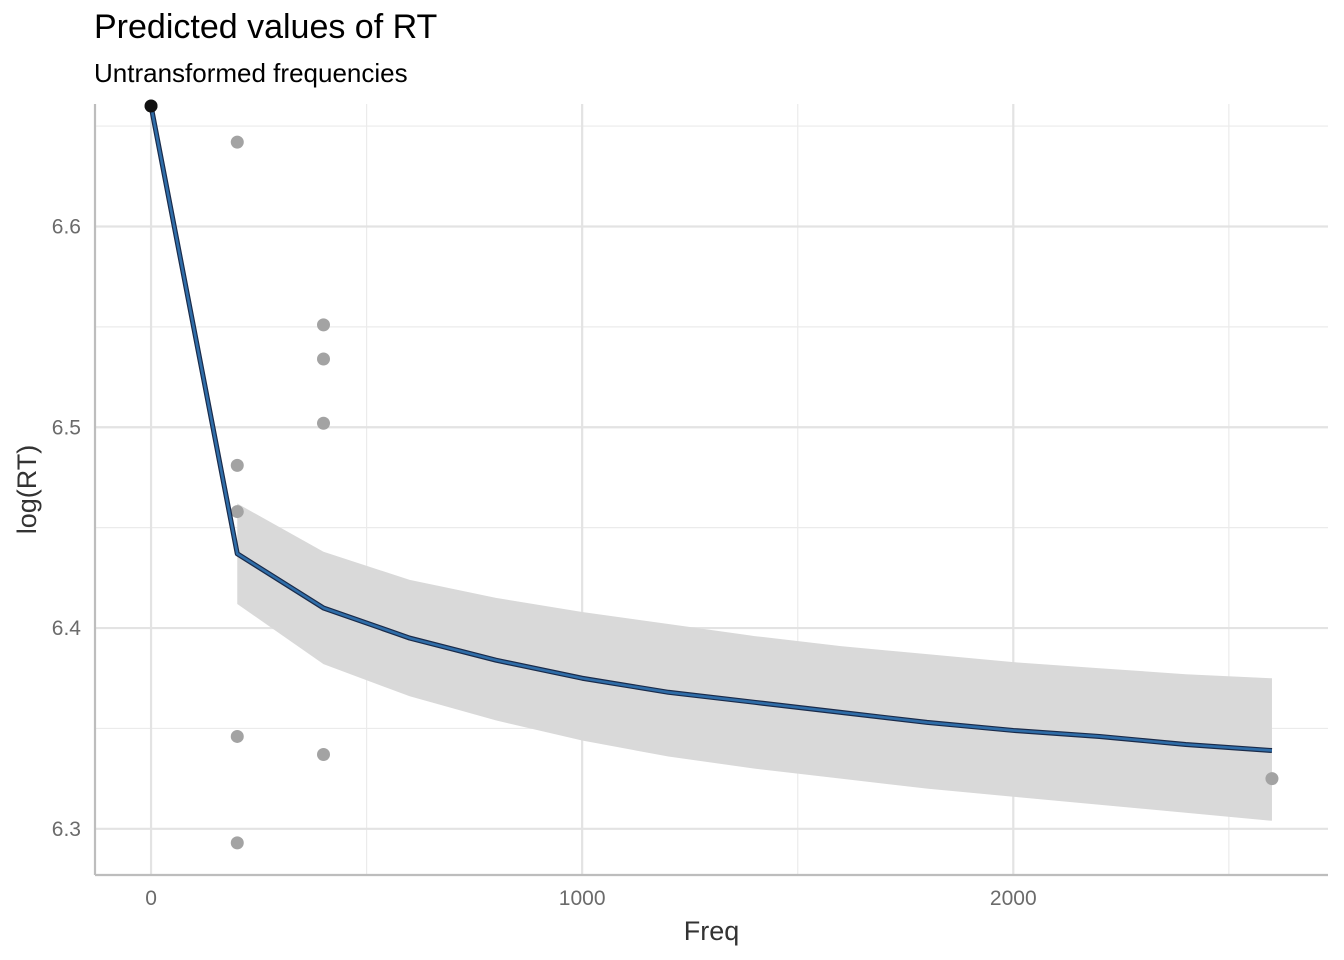 The height and width of the screenshot is (960, 1344). What do you see at coordinates (1013, 898) in the screenshot?
I see `x-tick-label: 2000` at bounding box center [1013, 898].